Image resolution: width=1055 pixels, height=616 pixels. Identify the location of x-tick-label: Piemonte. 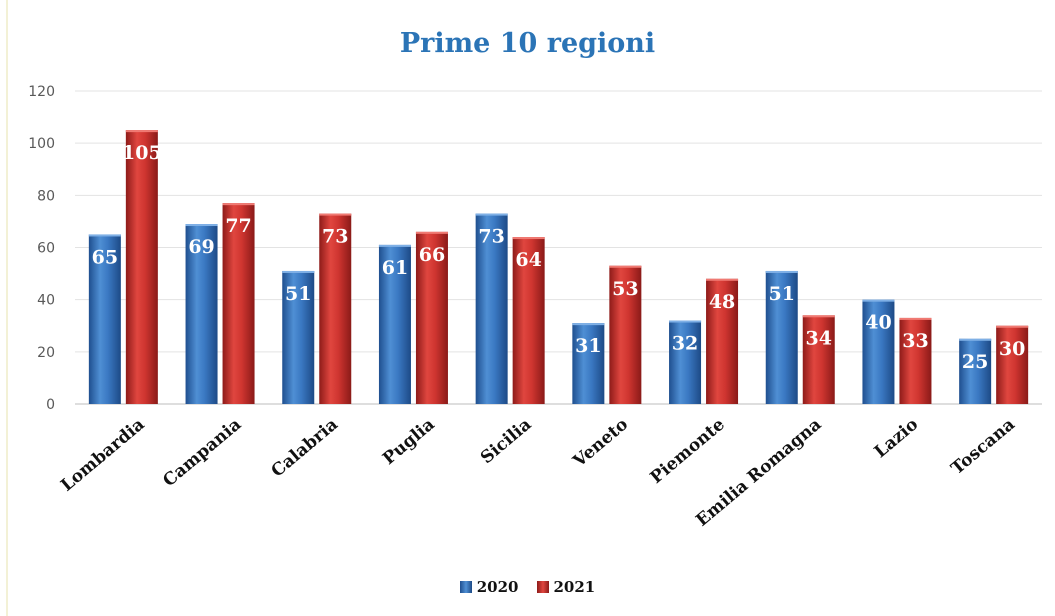
(688, 451).